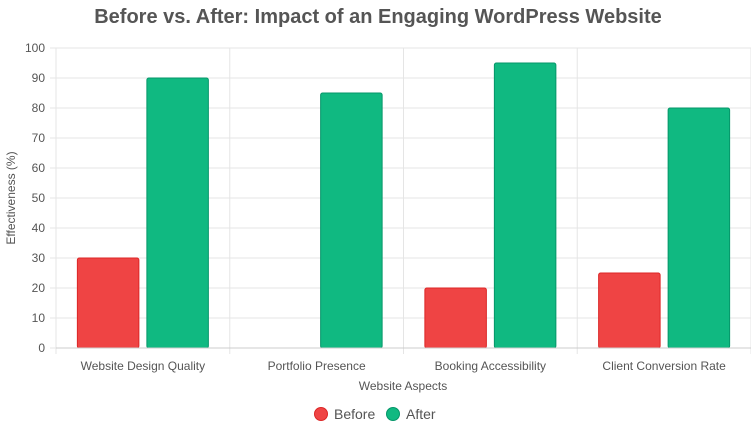  Describe the element at coordinates (39, 288) in the screenshot. I see `y-tick-label: 20` at that location.